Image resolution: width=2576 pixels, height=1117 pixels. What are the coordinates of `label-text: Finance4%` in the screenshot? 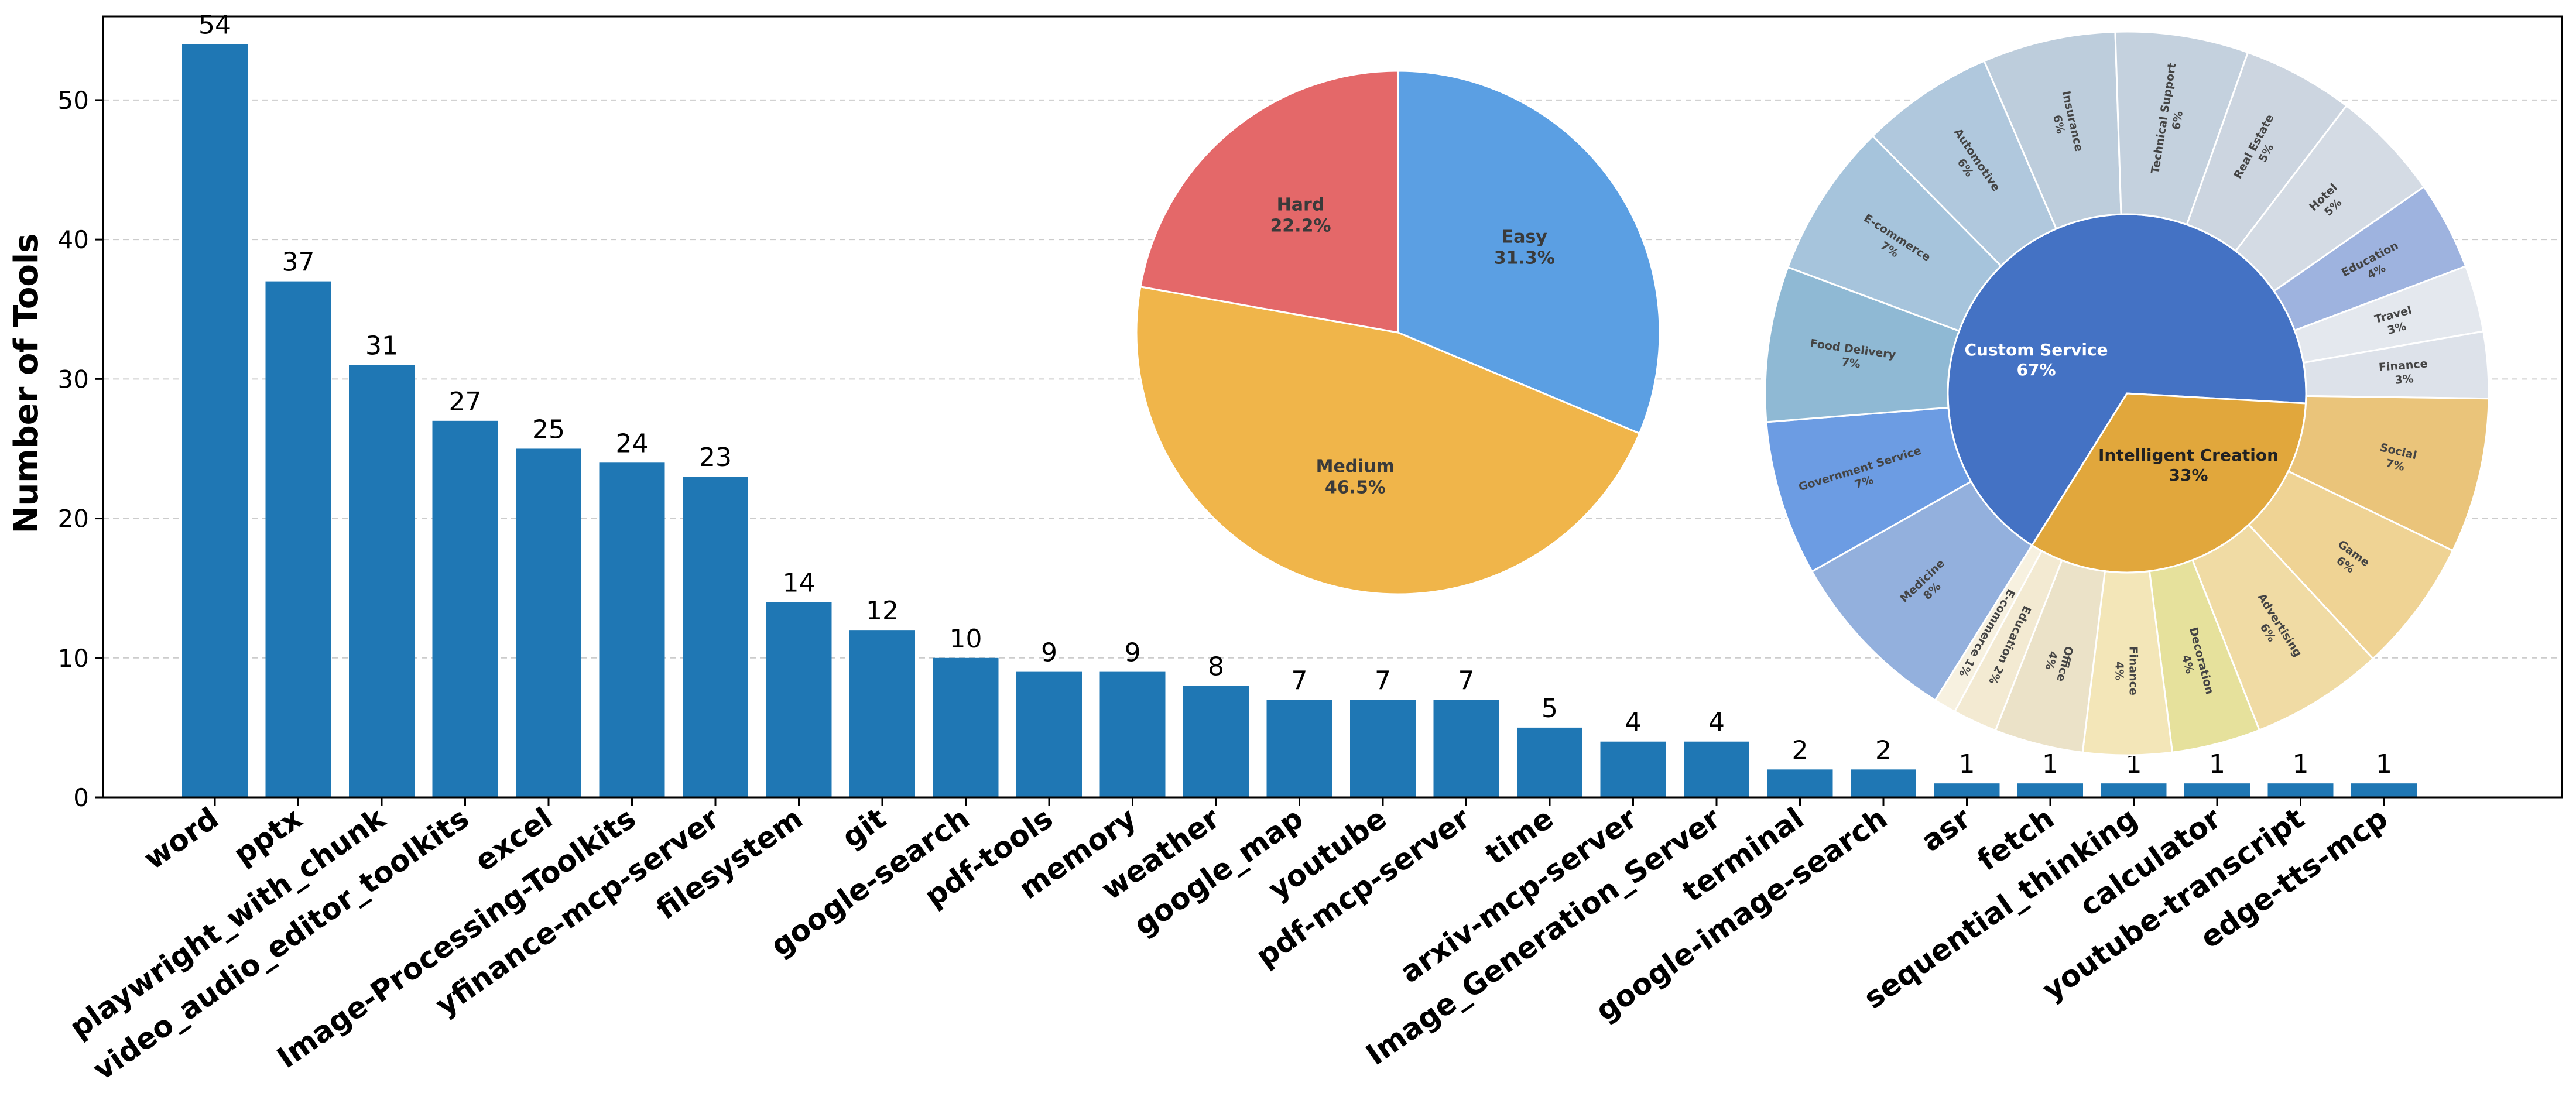 It's located at (2126, 670).